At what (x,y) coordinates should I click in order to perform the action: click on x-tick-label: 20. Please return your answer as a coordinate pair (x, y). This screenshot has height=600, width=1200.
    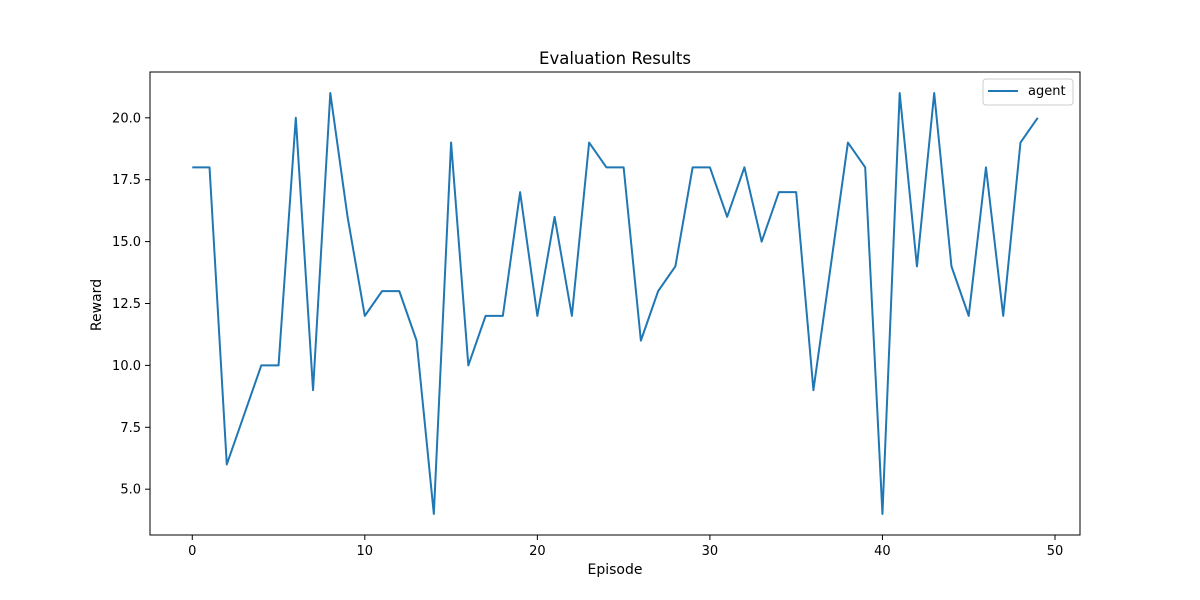
    Looking at the image, I should click on (537, 551).